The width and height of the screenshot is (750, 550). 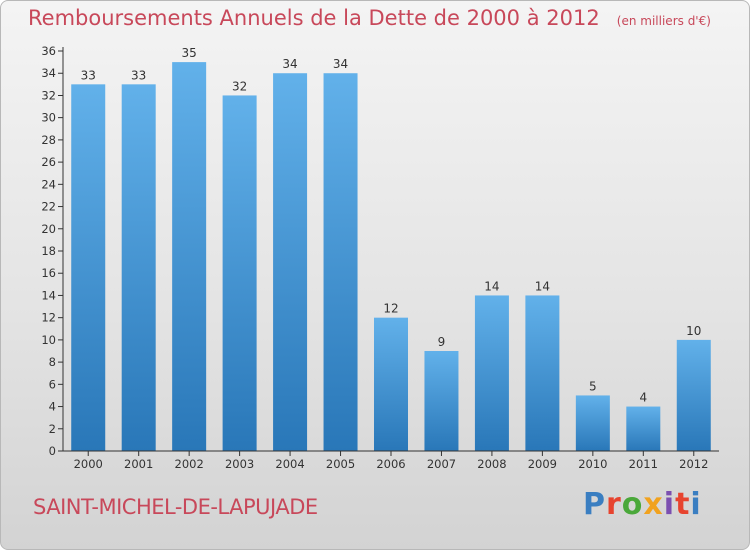 I want to click on x-tick-label: 2005, so click(x=340, y=464).